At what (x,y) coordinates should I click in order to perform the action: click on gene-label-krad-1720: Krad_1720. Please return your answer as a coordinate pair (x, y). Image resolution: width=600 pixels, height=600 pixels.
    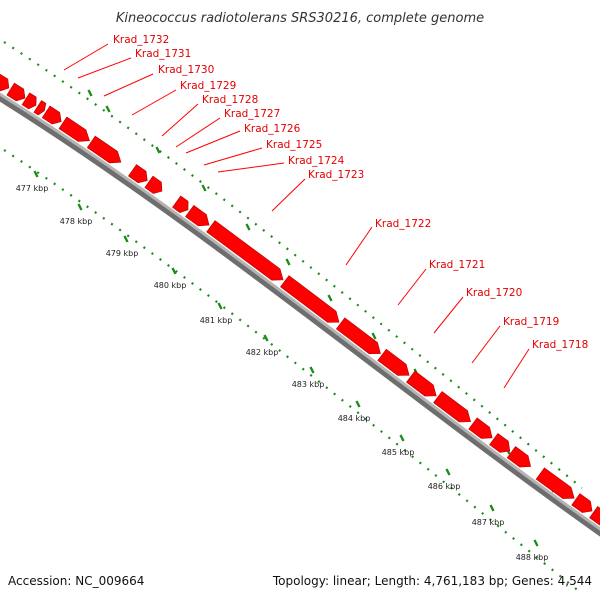
    Looking at the image, I should click on (494, 293).